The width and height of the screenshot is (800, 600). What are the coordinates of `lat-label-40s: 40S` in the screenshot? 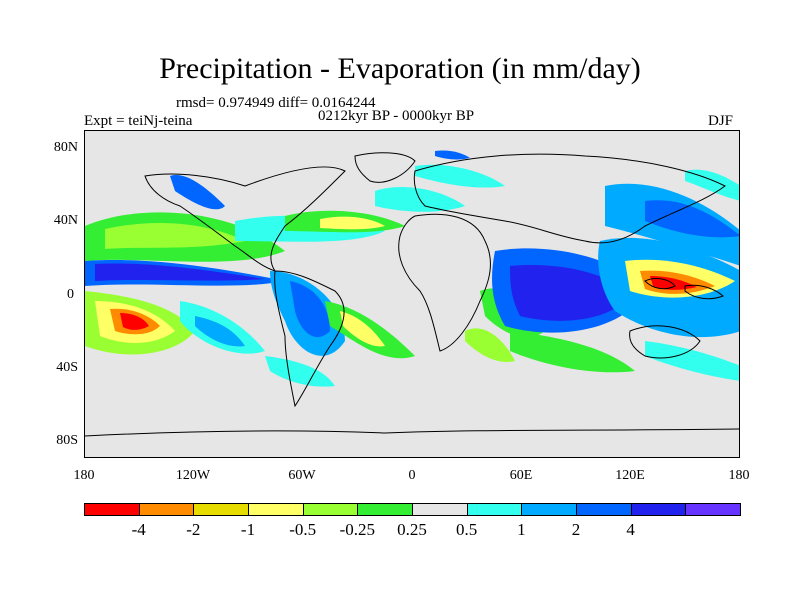 It's located at (67, 367).